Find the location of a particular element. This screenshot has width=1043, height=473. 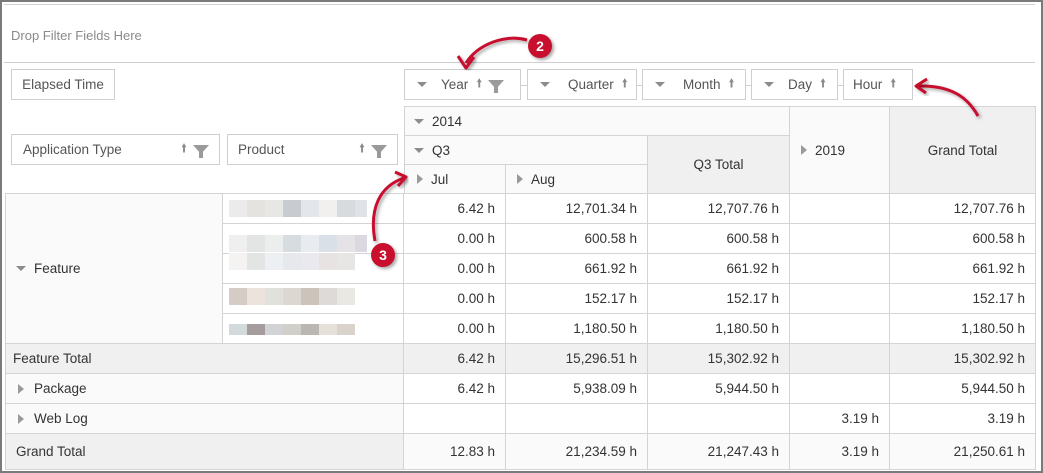

col-header-q3: Q3 is located at coordinates (526, 150).